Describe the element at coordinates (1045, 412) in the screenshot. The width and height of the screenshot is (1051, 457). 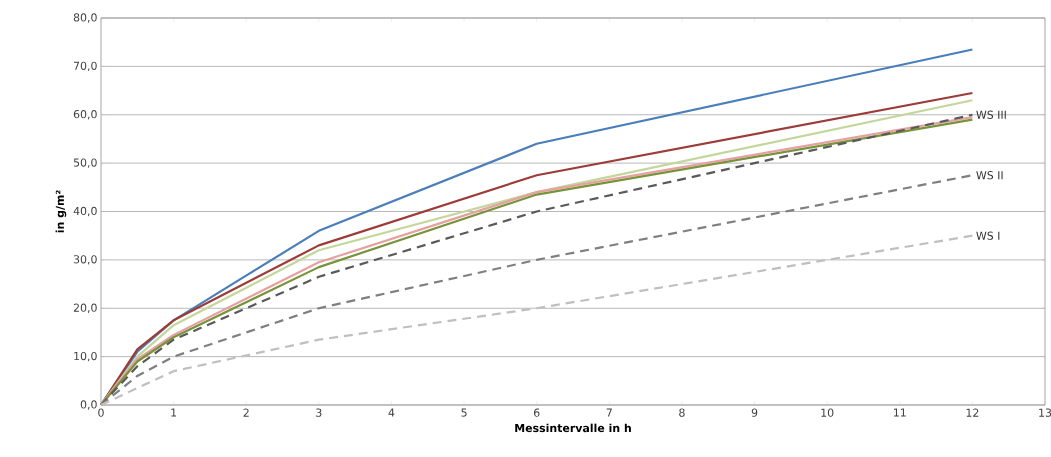
I see `x-tick-label: 13` at that location.